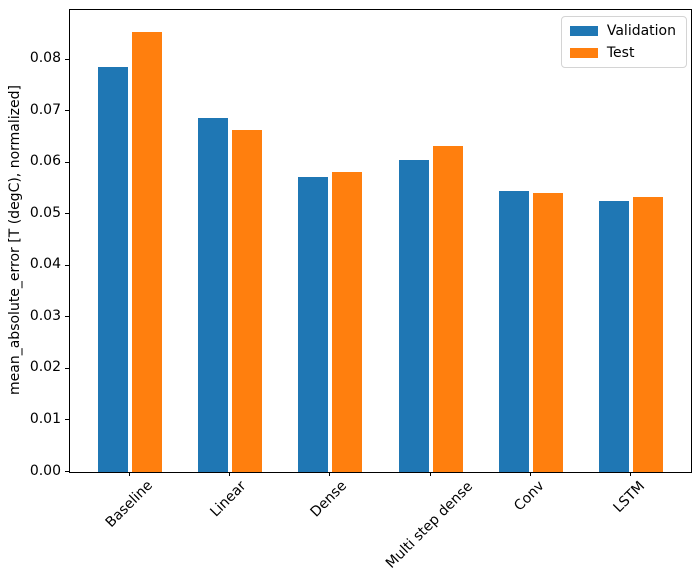 The image size is (700, 582). Describe the element at coordinates (647, 334) in the screenshot. I see `bar-test-lstm` at that location.